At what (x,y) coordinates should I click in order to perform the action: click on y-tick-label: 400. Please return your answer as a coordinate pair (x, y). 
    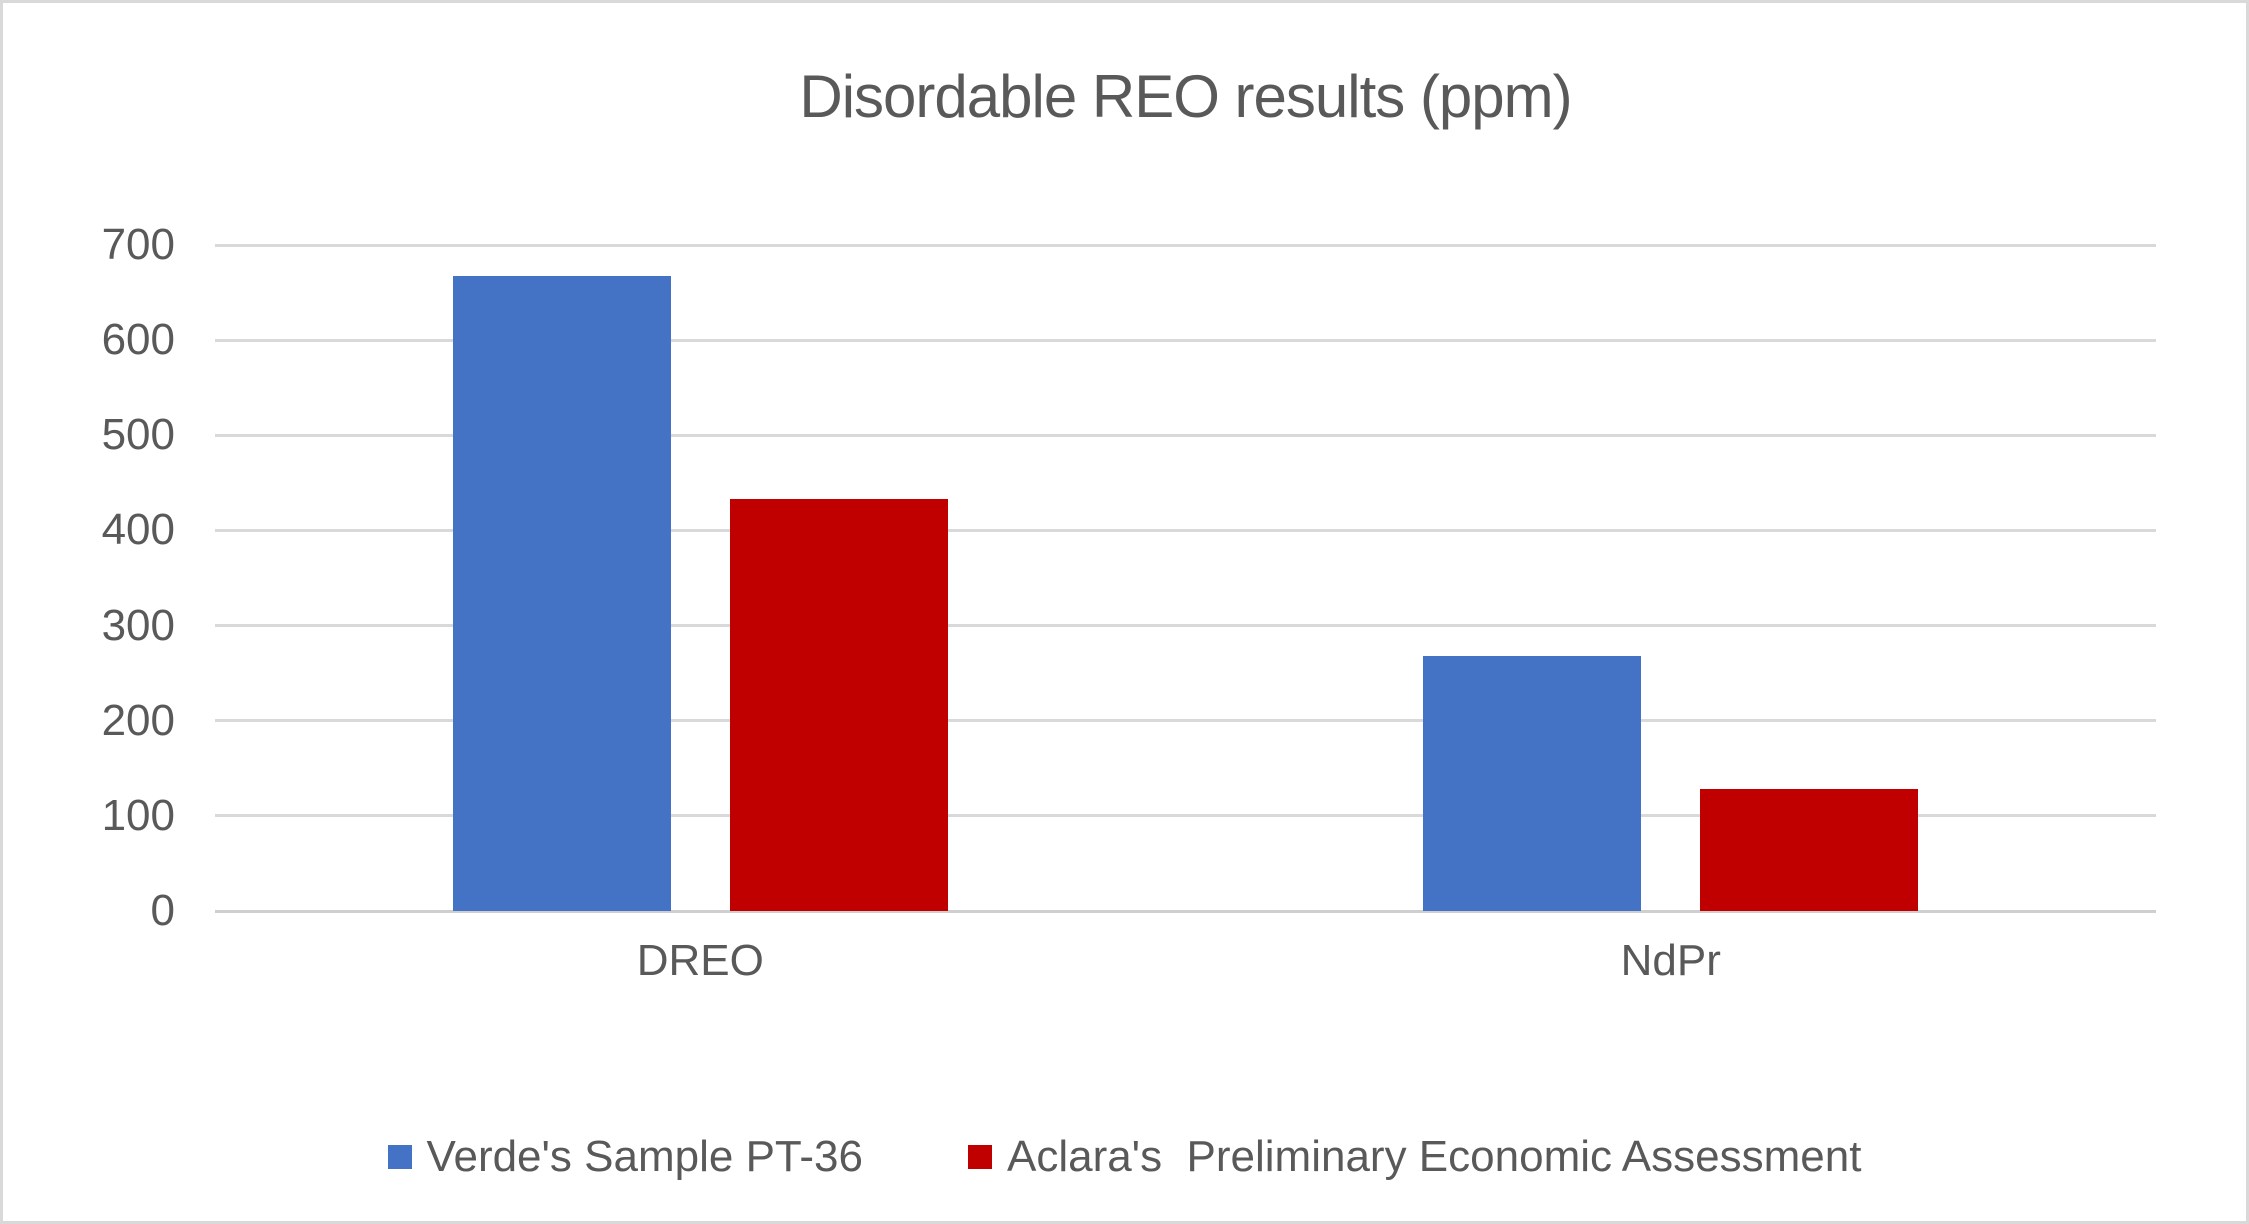
    Looking at the image, I should click on (138, 530).